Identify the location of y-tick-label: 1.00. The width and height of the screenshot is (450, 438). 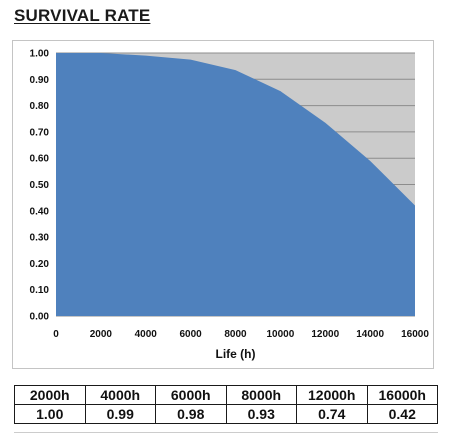
(40, 54).